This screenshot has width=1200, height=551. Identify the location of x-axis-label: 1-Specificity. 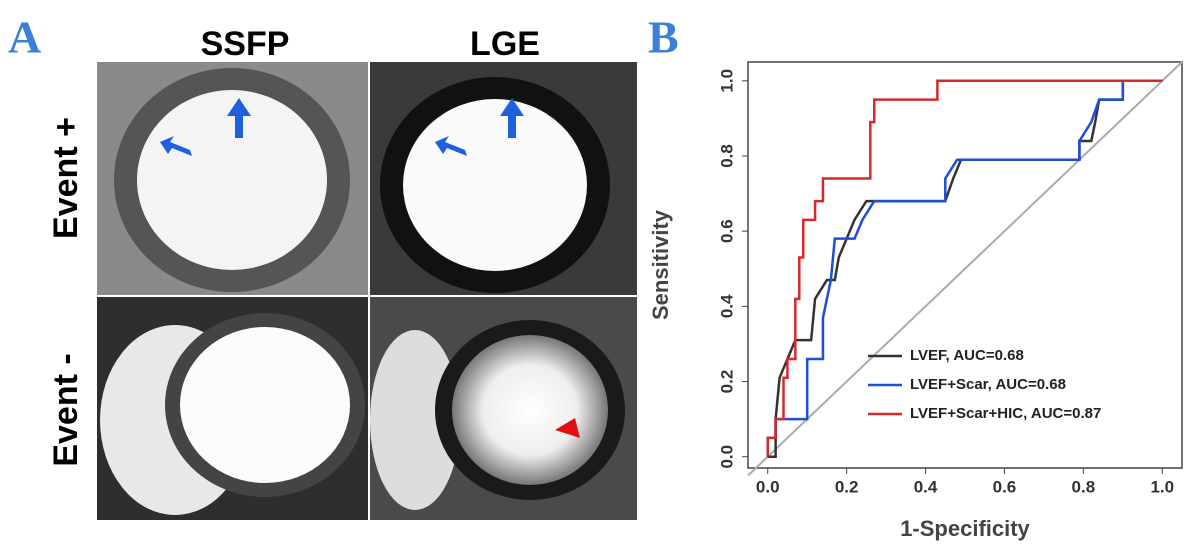
(965, 528).